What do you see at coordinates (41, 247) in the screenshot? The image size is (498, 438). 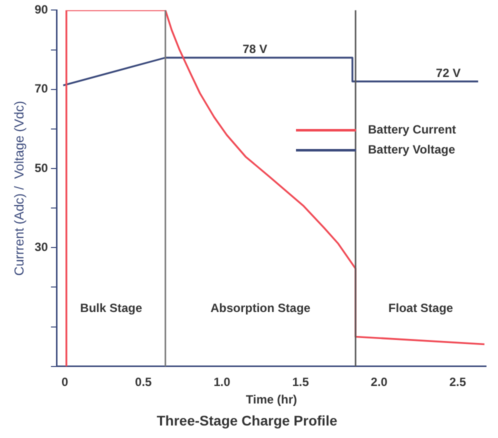 I see `y-tick-label: 30` at bounding box center [41, 247].